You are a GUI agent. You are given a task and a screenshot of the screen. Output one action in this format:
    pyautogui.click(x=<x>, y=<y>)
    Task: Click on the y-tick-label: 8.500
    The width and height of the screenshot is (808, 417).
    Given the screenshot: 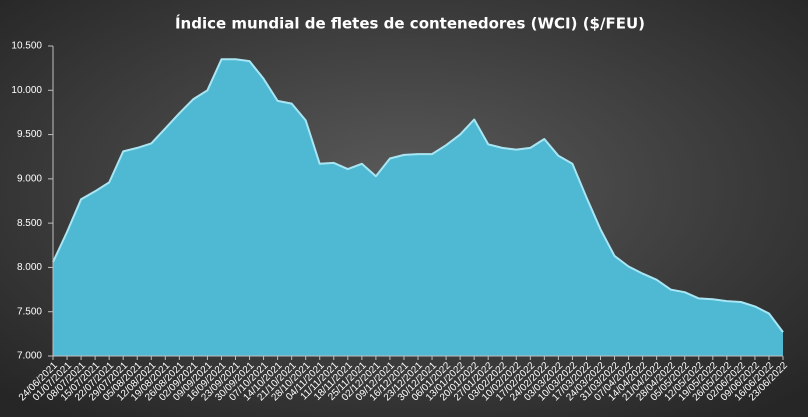 What is the action you would take?
    pyautogui.click(x=29, y=223)
    